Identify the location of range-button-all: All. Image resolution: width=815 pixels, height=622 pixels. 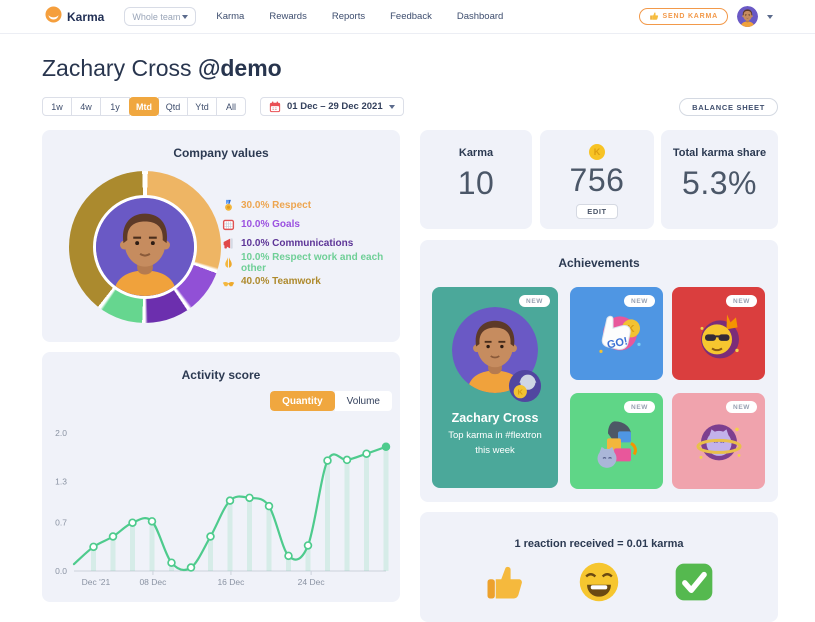
(231, 106).